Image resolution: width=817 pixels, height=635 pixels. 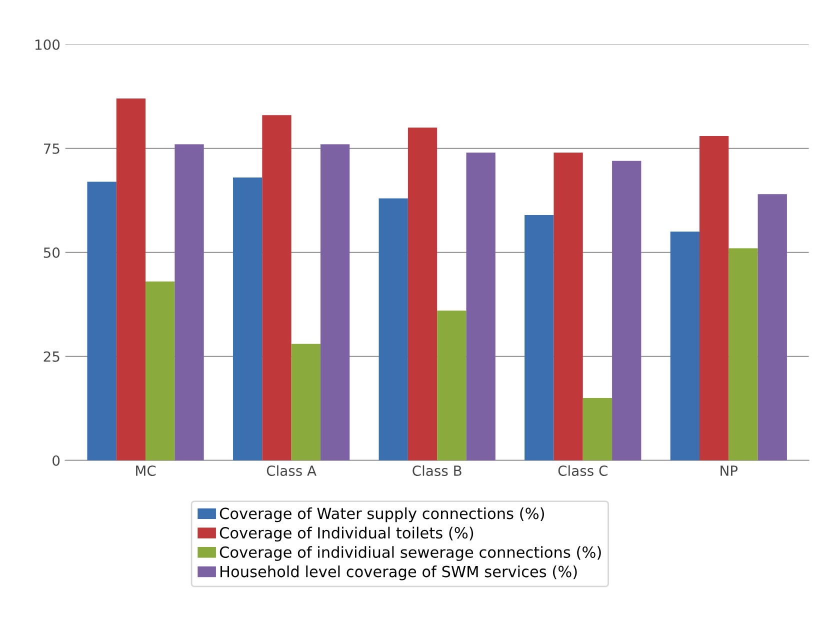 What do you see at coordinates (437, 470) in the screenshot?
I see `x-tick-label: Class B` at bounding box center [437, 470].